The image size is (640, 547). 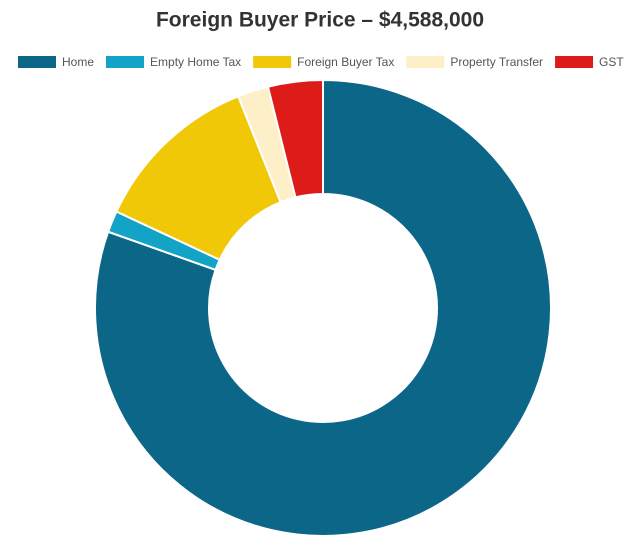 What do you see at coordinates (320, 20) in the screenshot?
I see `chart-title: Foreign Buyer Price – $4,588,000` at bounding box center [320, 20].